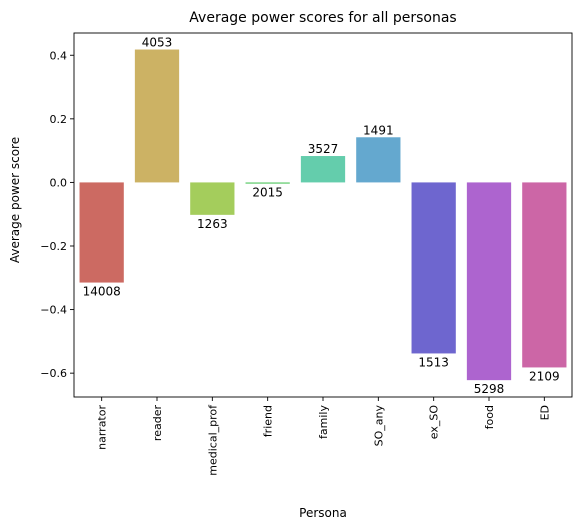 This screenshot has width=579, height=528. I want to click on data-label-narrator: 14008, so click(102, 292).